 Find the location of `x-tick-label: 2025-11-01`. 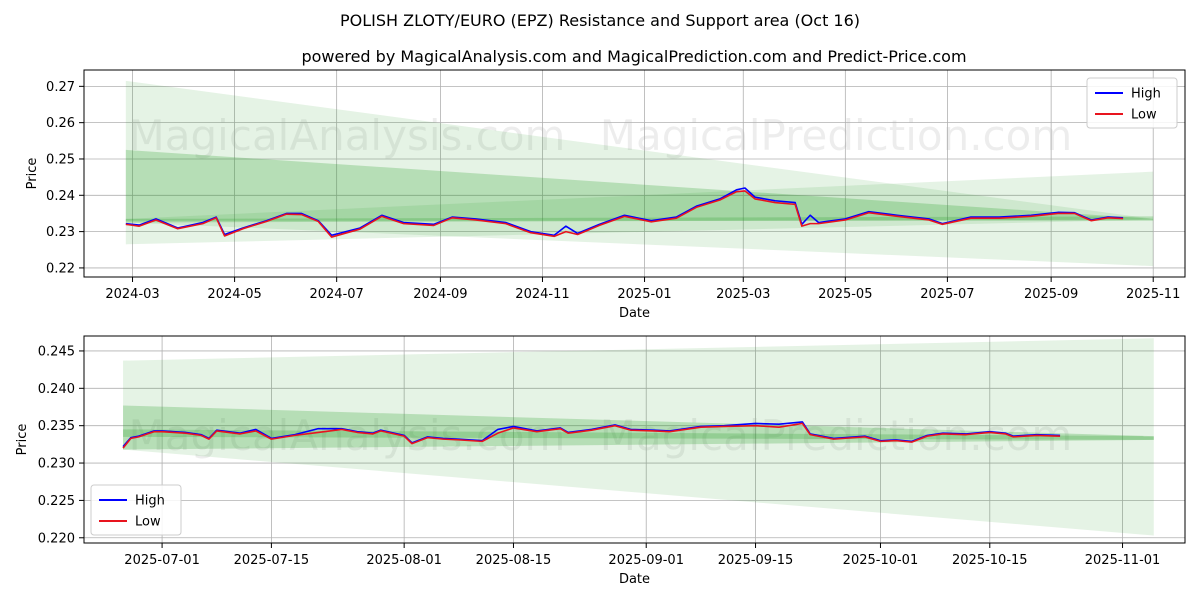

x-tick-label: 2025-11-01 is located at coordinates (1123, 560).